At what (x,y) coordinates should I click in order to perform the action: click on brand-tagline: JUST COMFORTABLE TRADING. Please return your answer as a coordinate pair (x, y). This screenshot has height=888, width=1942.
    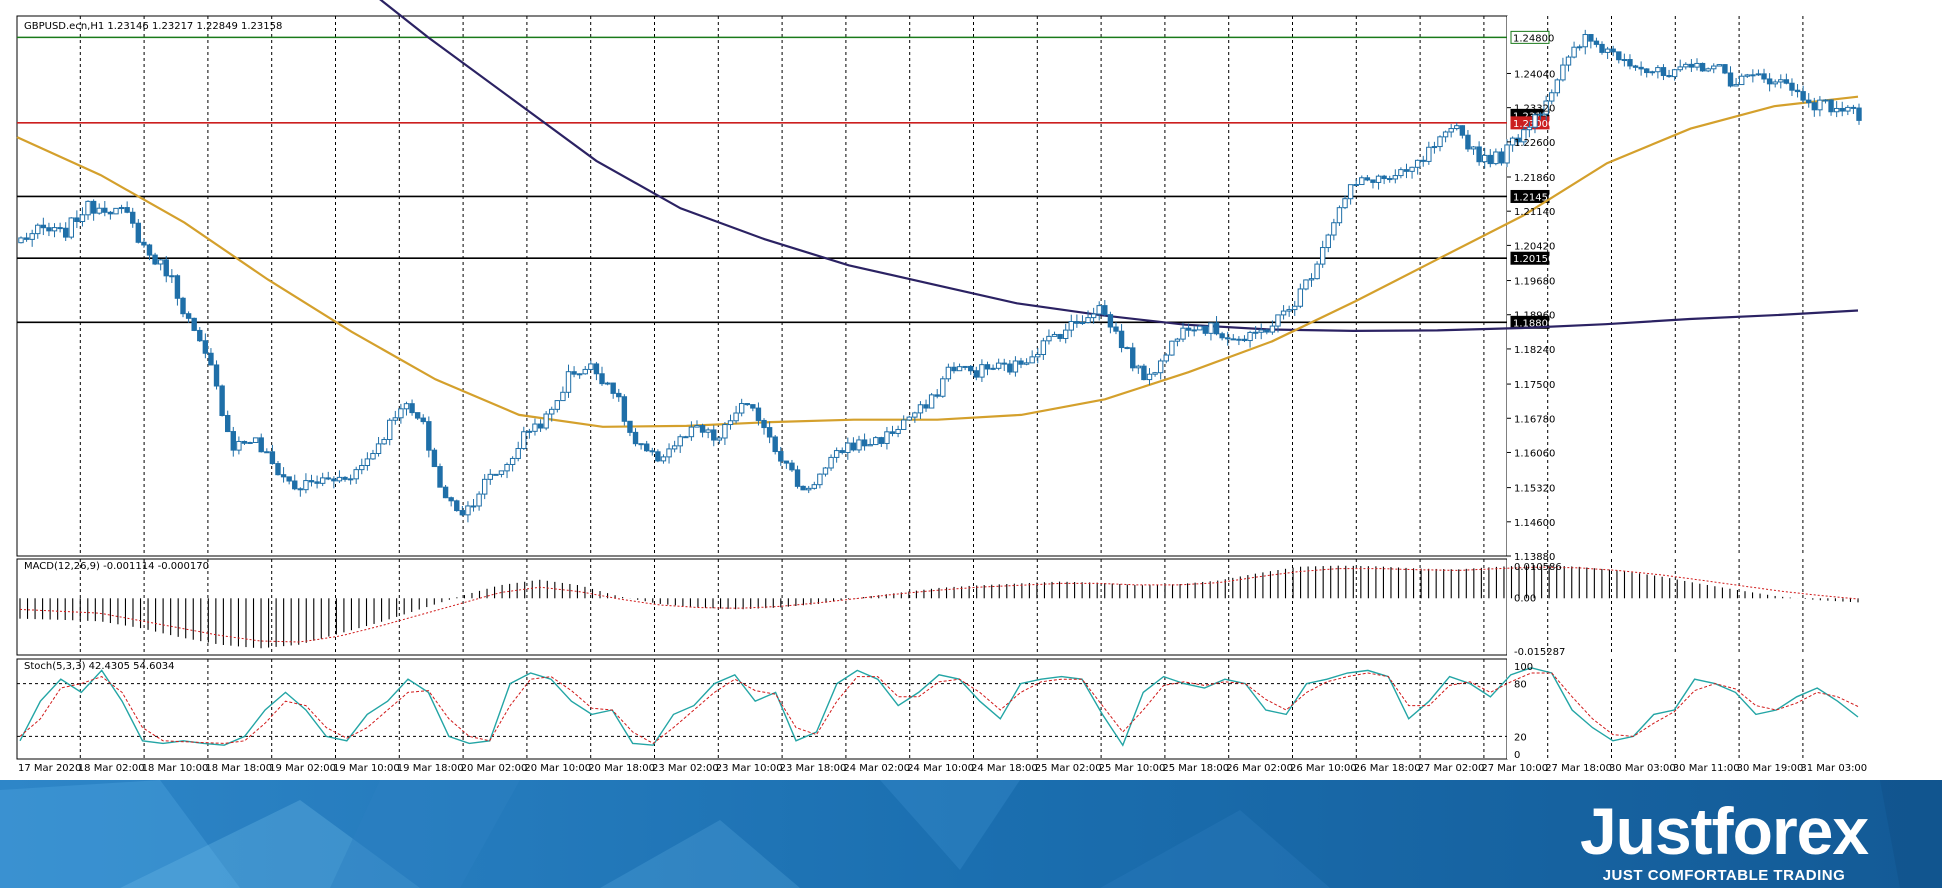
    Looking at the image, I should click on (1724, 875).